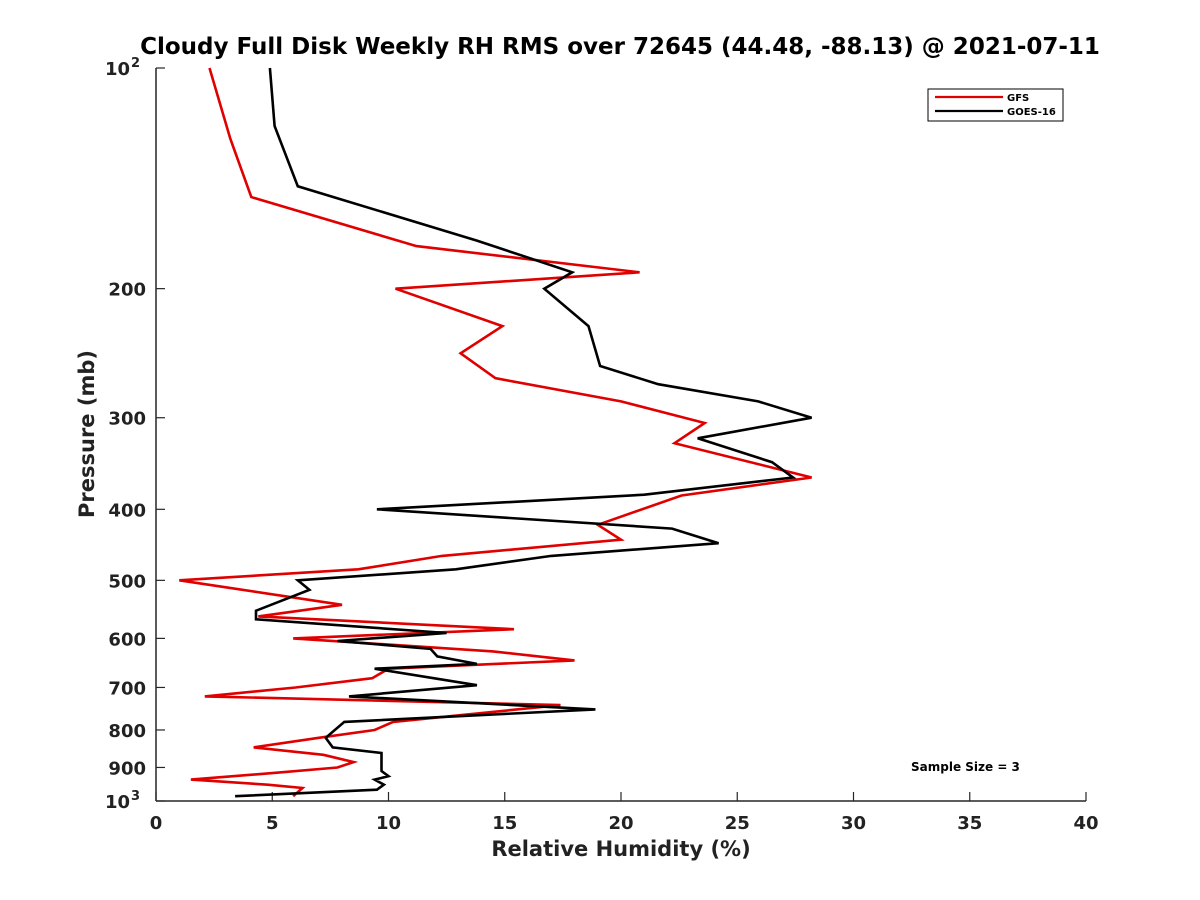  What do you see at coordinates (156, 823) in the screenshot?
I see `x-tick-label: 0` at bounding box center [156, 823].